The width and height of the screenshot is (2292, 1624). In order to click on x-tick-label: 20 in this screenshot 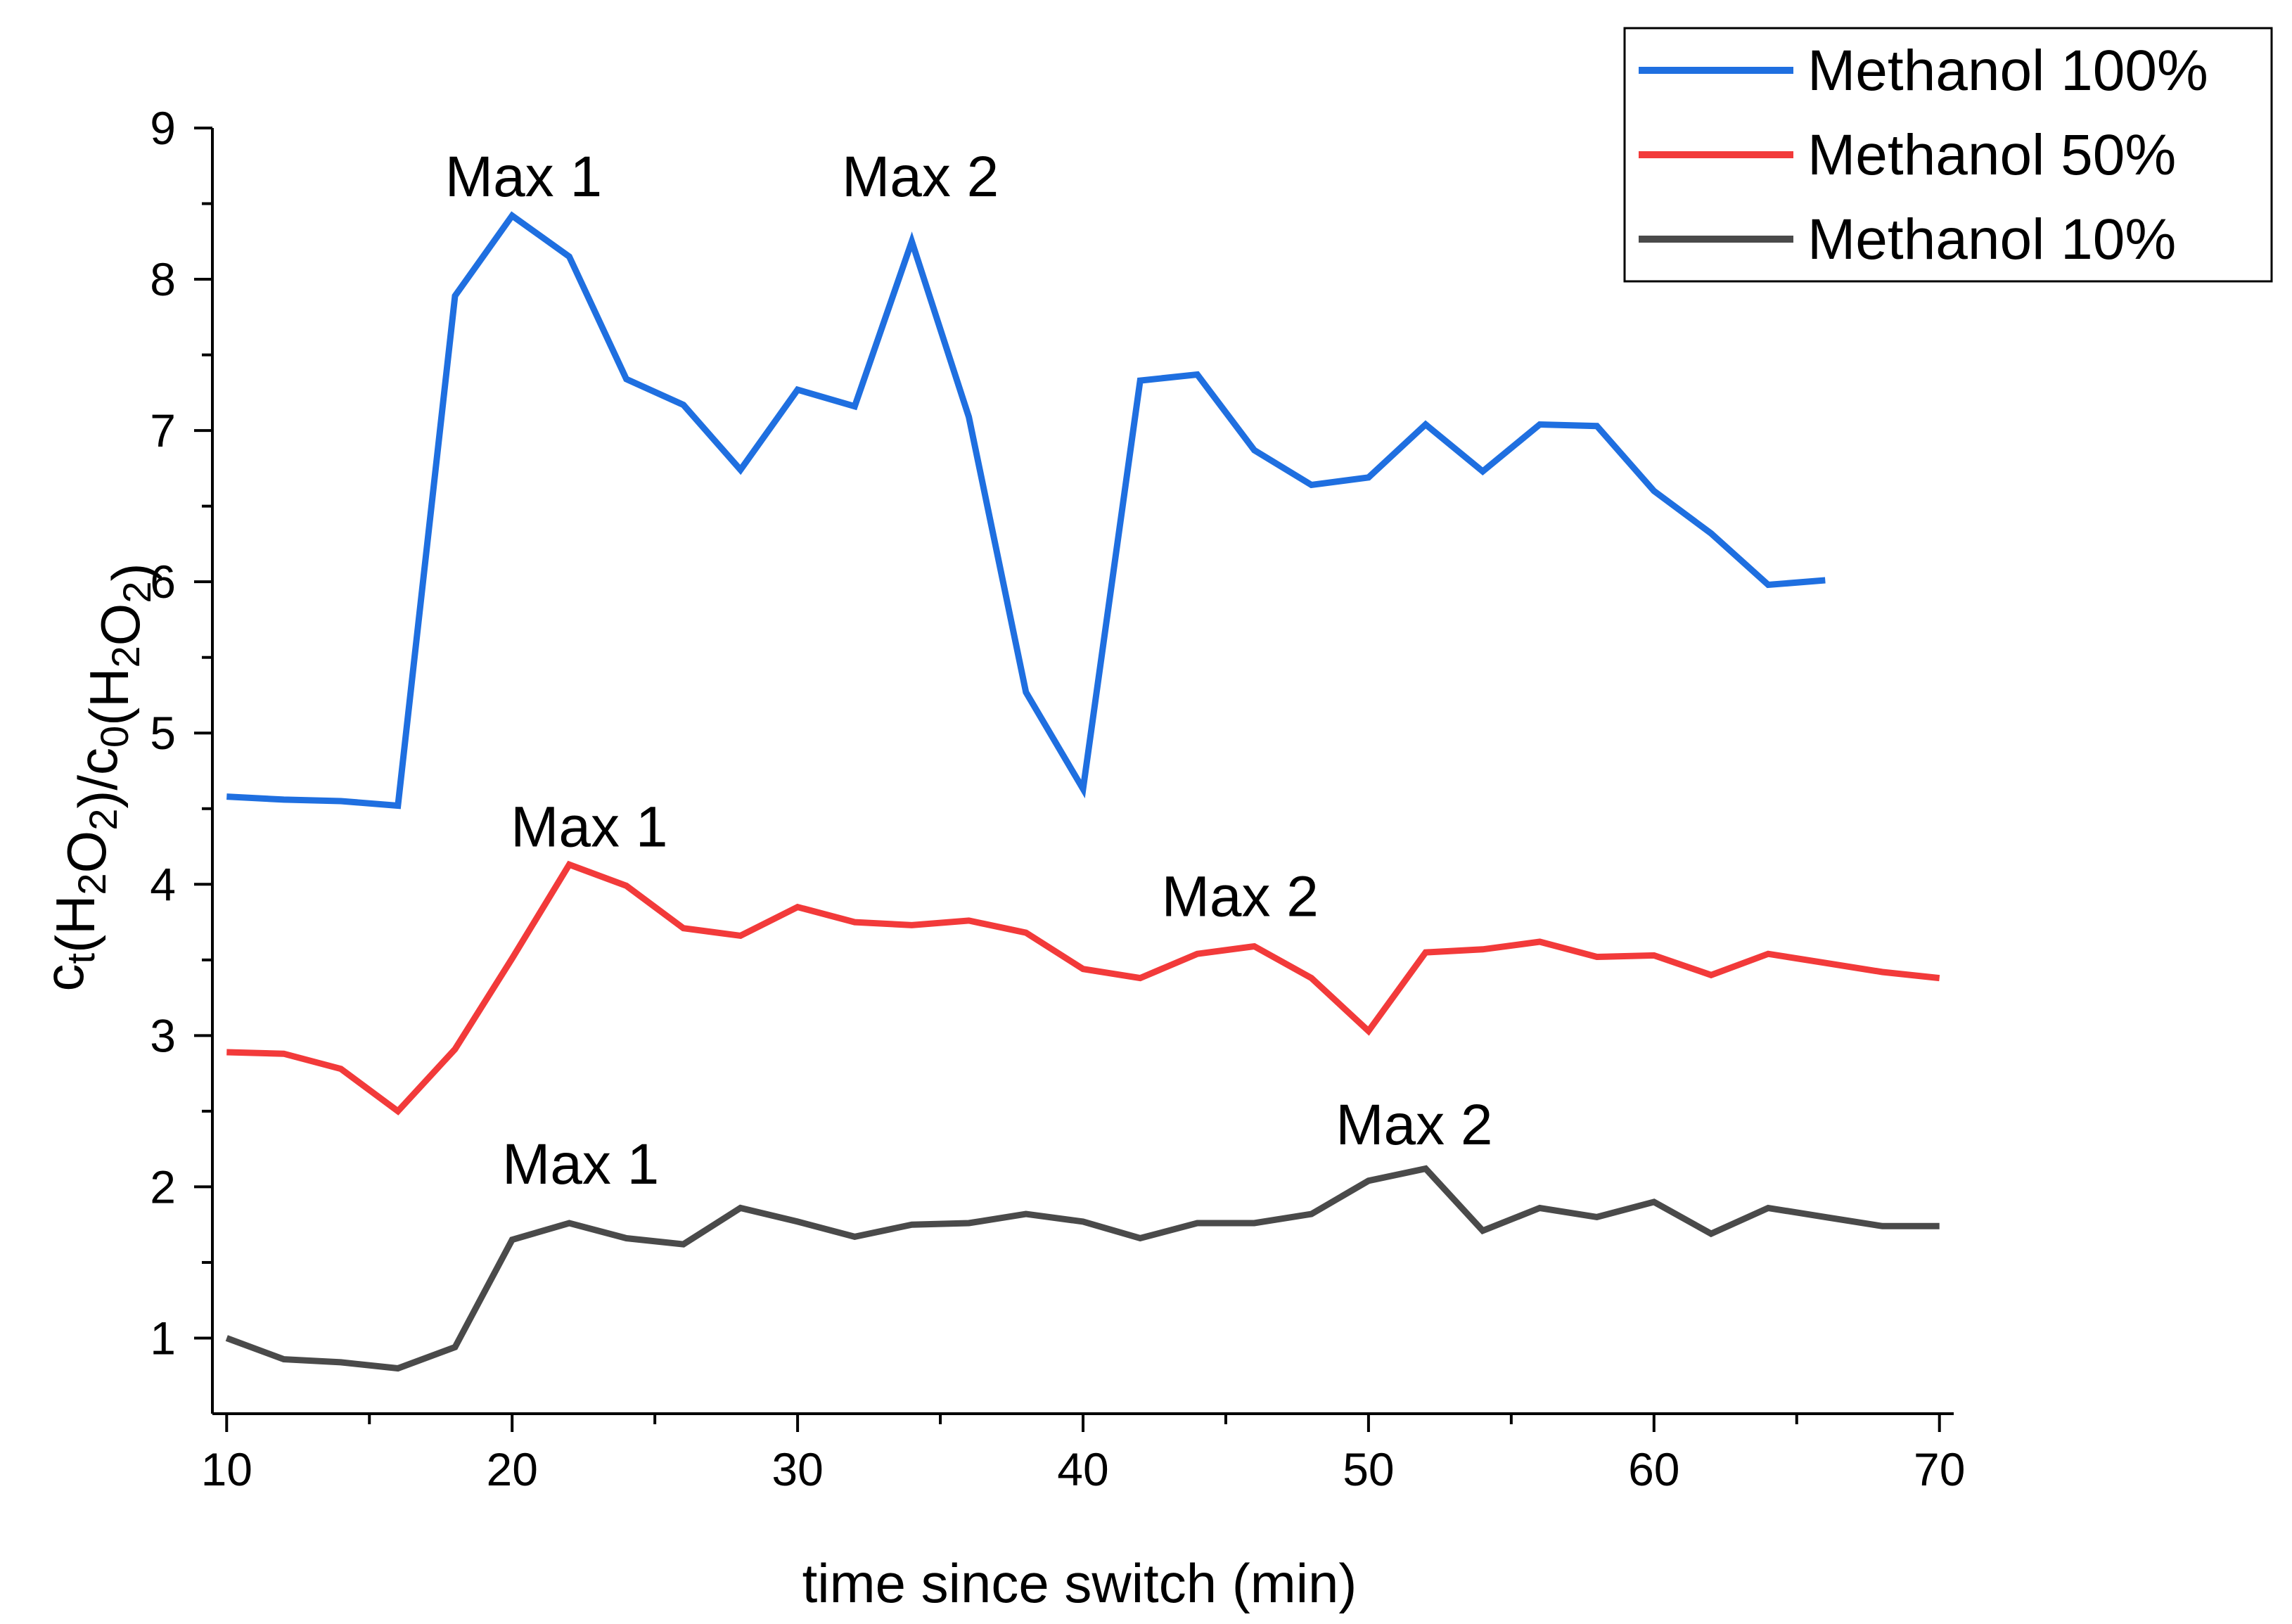, I will do `click(511, 1469)`.